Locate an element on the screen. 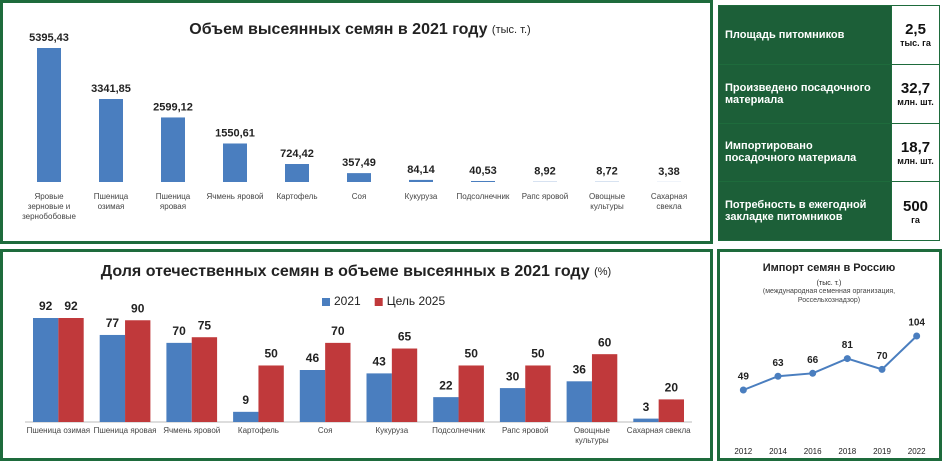 This screenshot has width=944, height=462. stat-unit: тыс. га is located at coordinates (915, 43).